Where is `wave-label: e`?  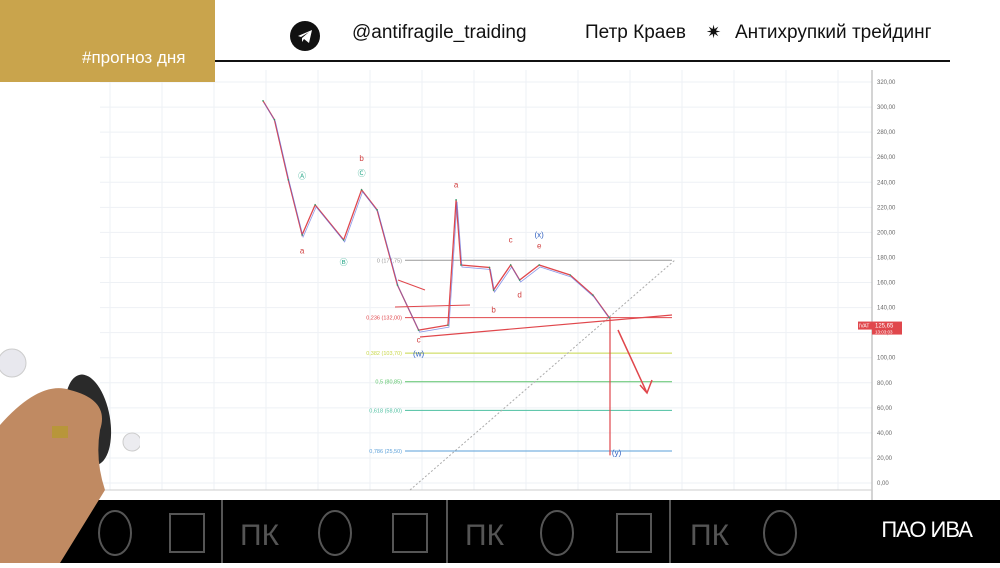
wave-label: e is located at coordinates (539, 246).